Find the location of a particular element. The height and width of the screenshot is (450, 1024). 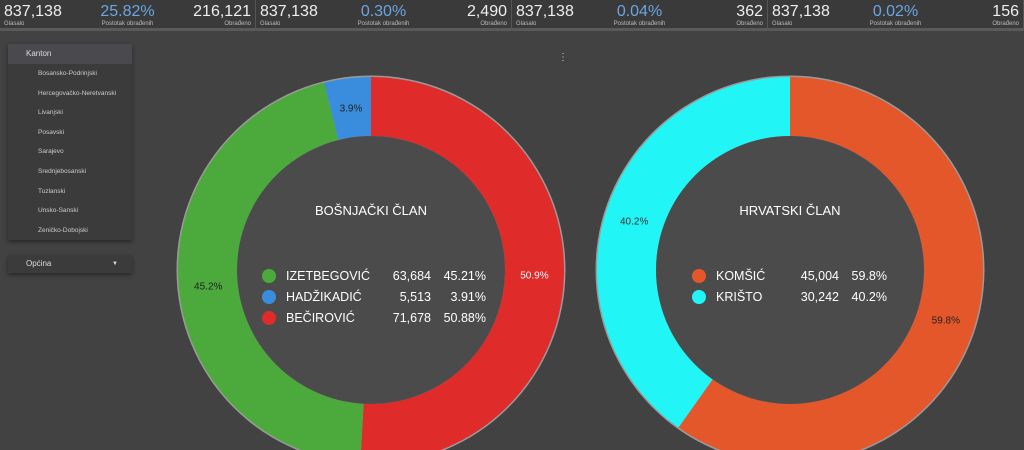

opcina-label: Općina is located at coordinates (39, 263).